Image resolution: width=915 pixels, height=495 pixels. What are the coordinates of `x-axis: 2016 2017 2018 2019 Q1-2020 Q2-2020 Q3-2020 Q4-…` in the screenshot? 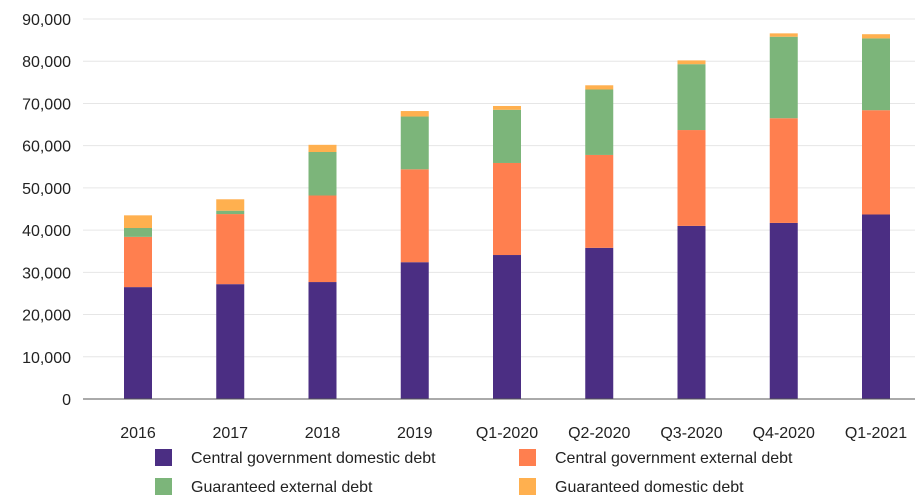 It's located at (513, 433).